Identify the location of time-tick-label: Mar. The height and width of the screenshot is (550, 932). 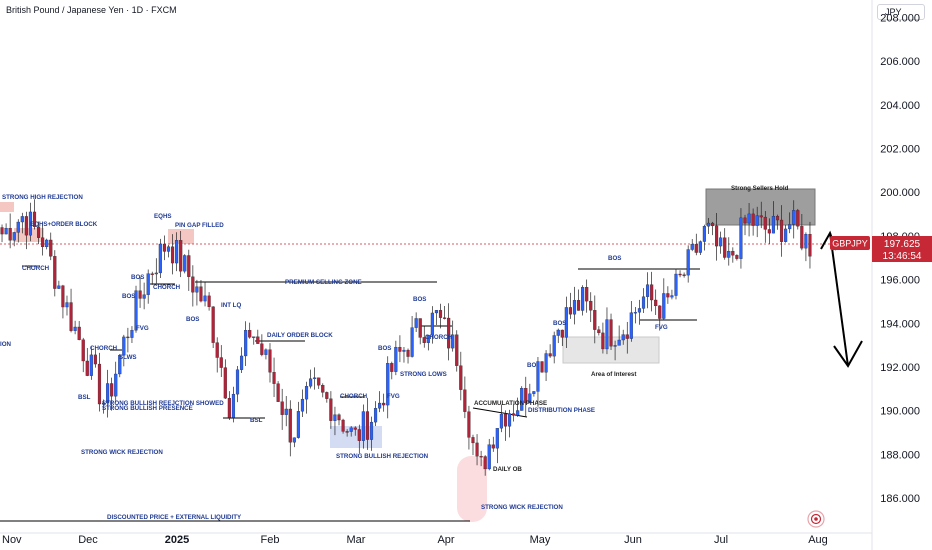
(356, 540).